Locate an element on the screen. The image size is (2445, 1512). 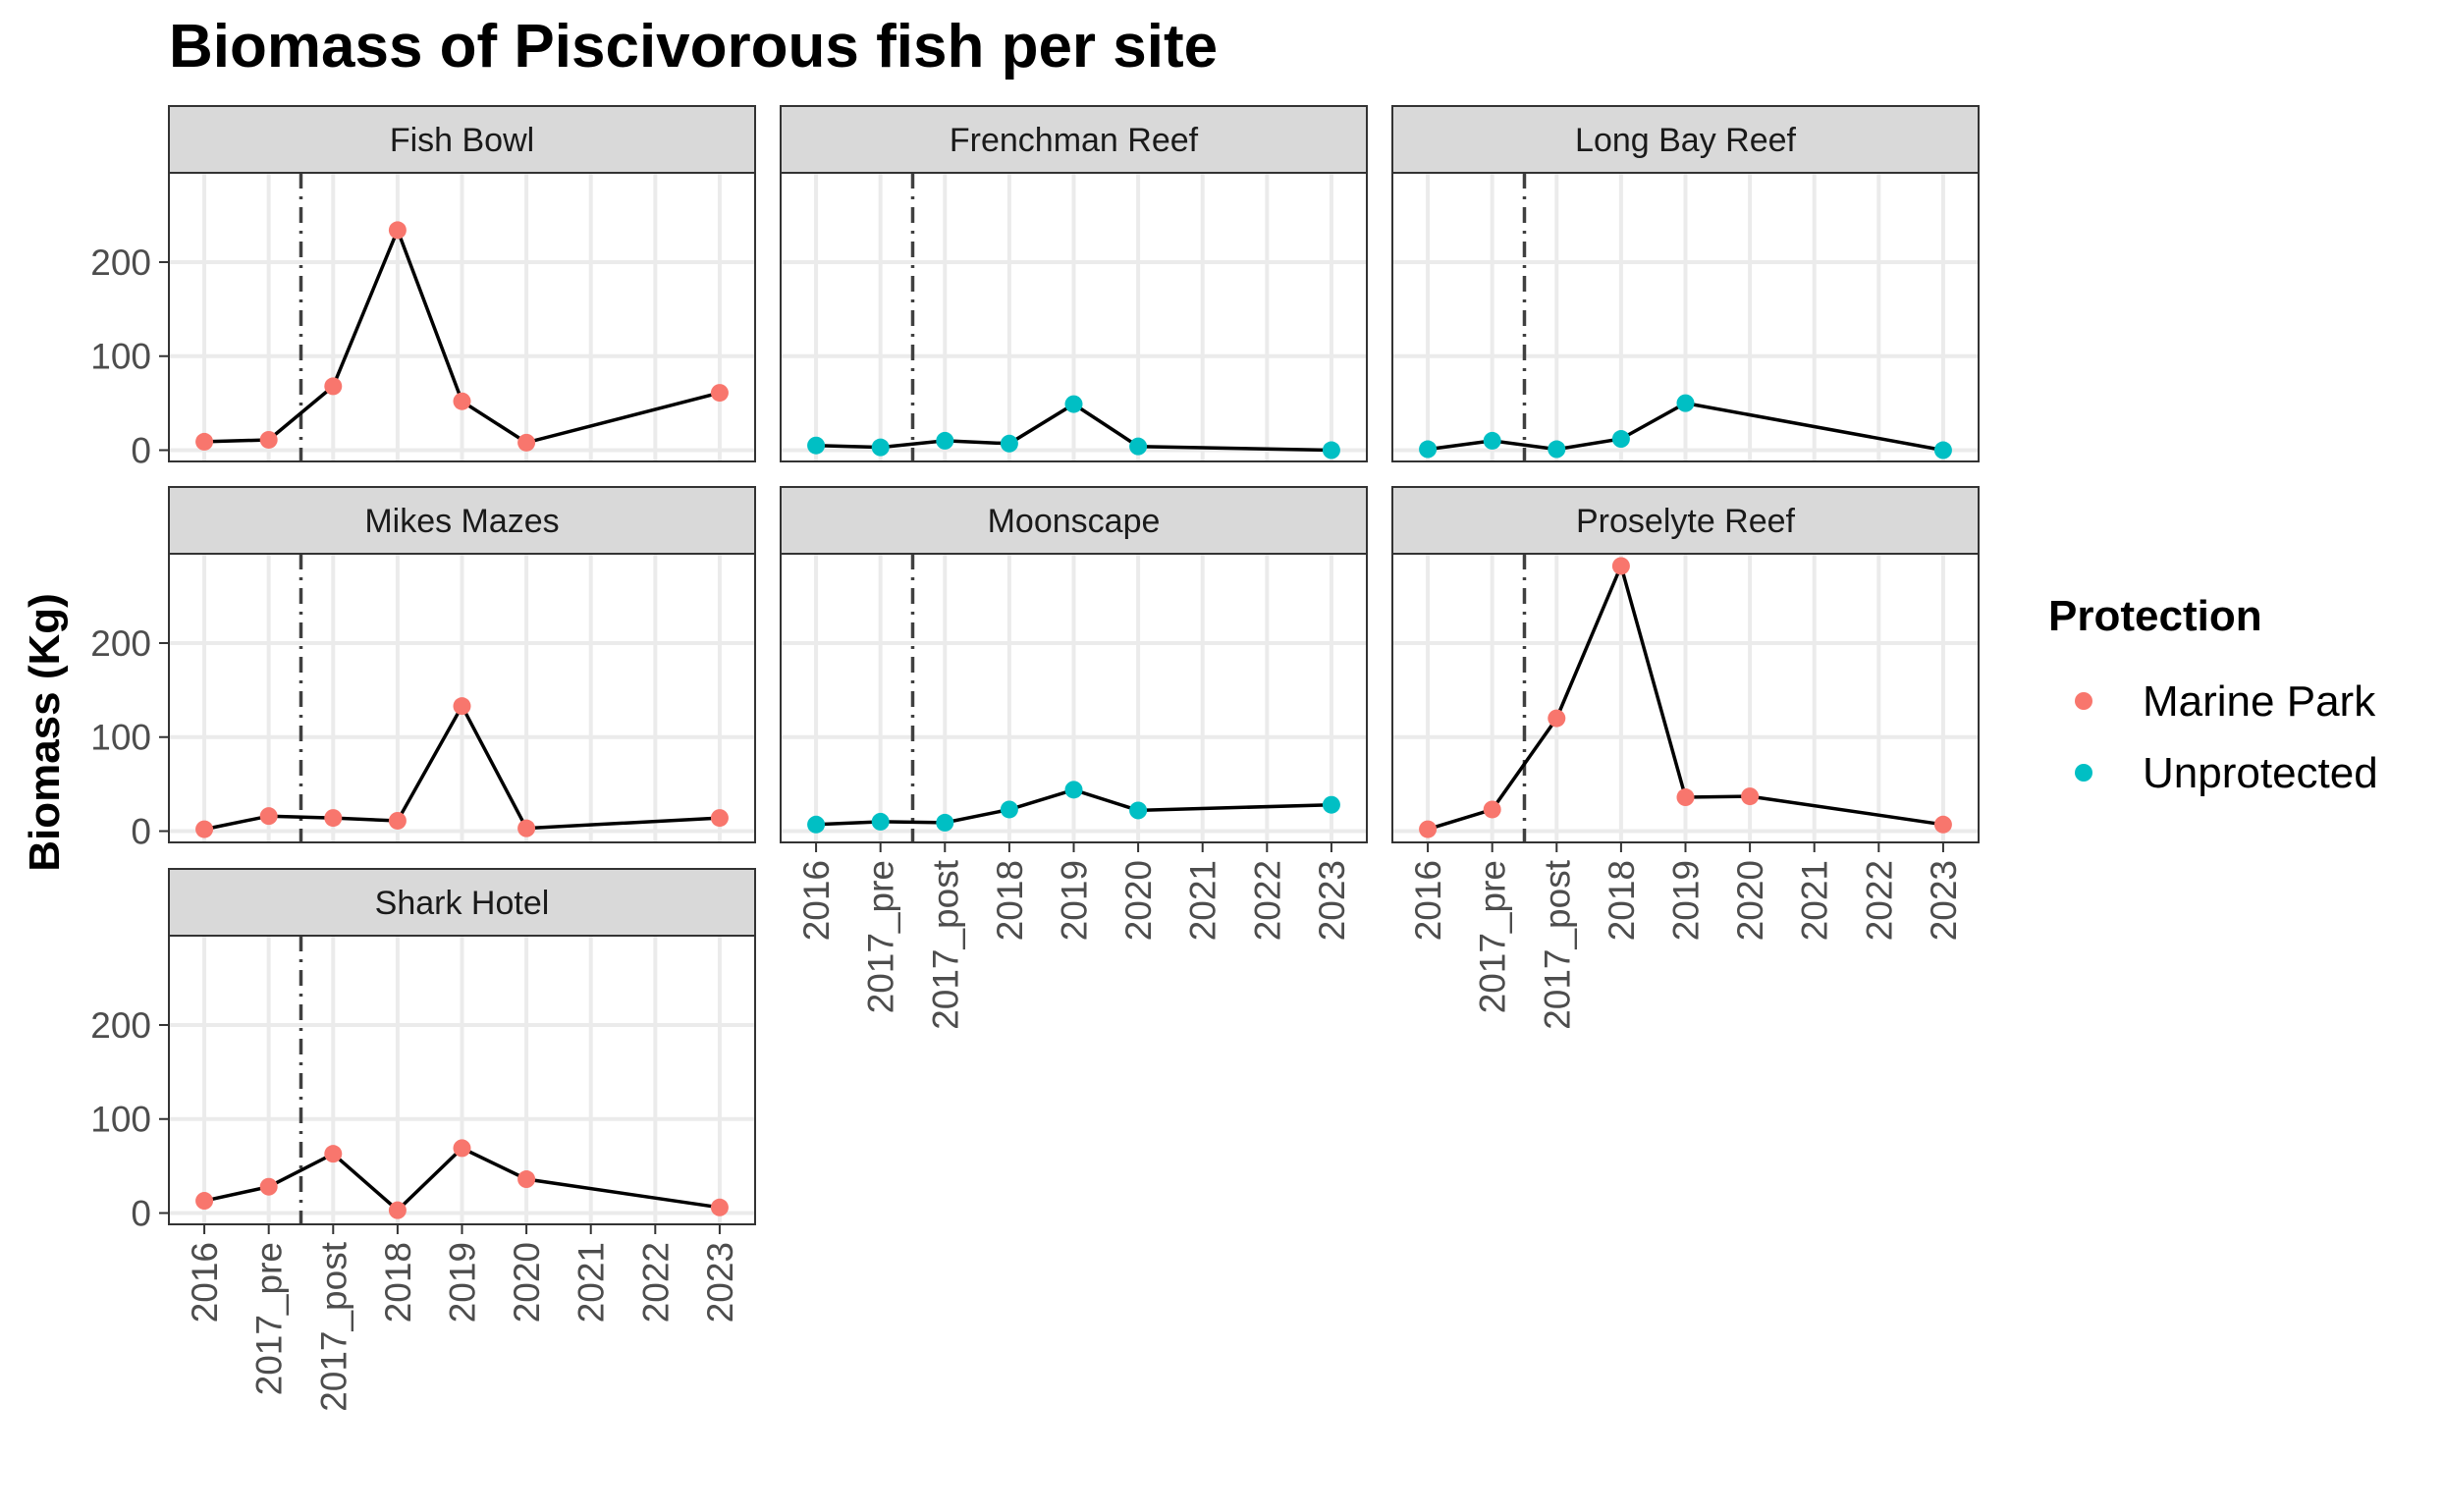
data-point-long-bay-reef-2018 is located at coordinates (1620, 439).